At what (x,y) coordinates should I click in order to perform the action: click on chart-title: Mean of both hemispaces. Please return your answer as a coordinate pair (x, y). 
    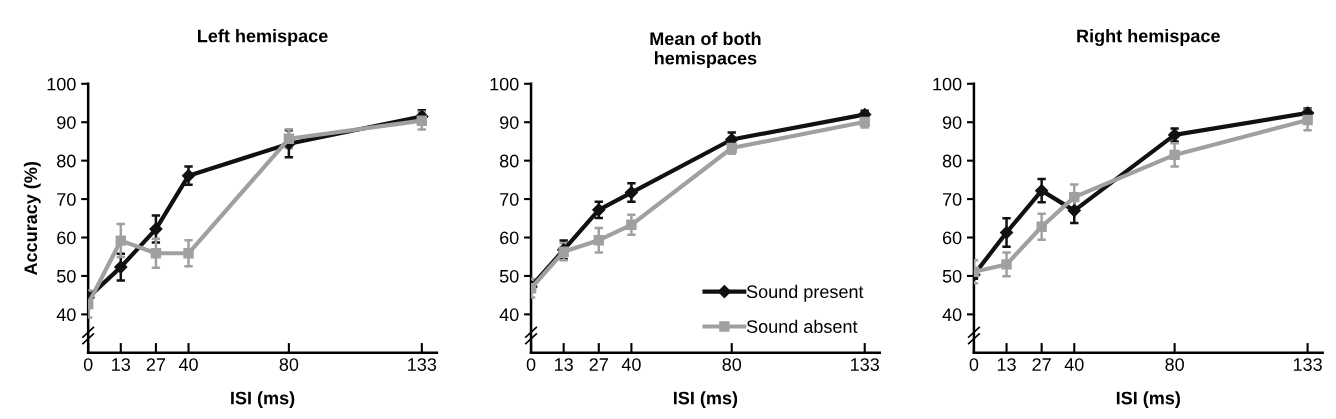
    Looking at the image, I should click on (705, 50).